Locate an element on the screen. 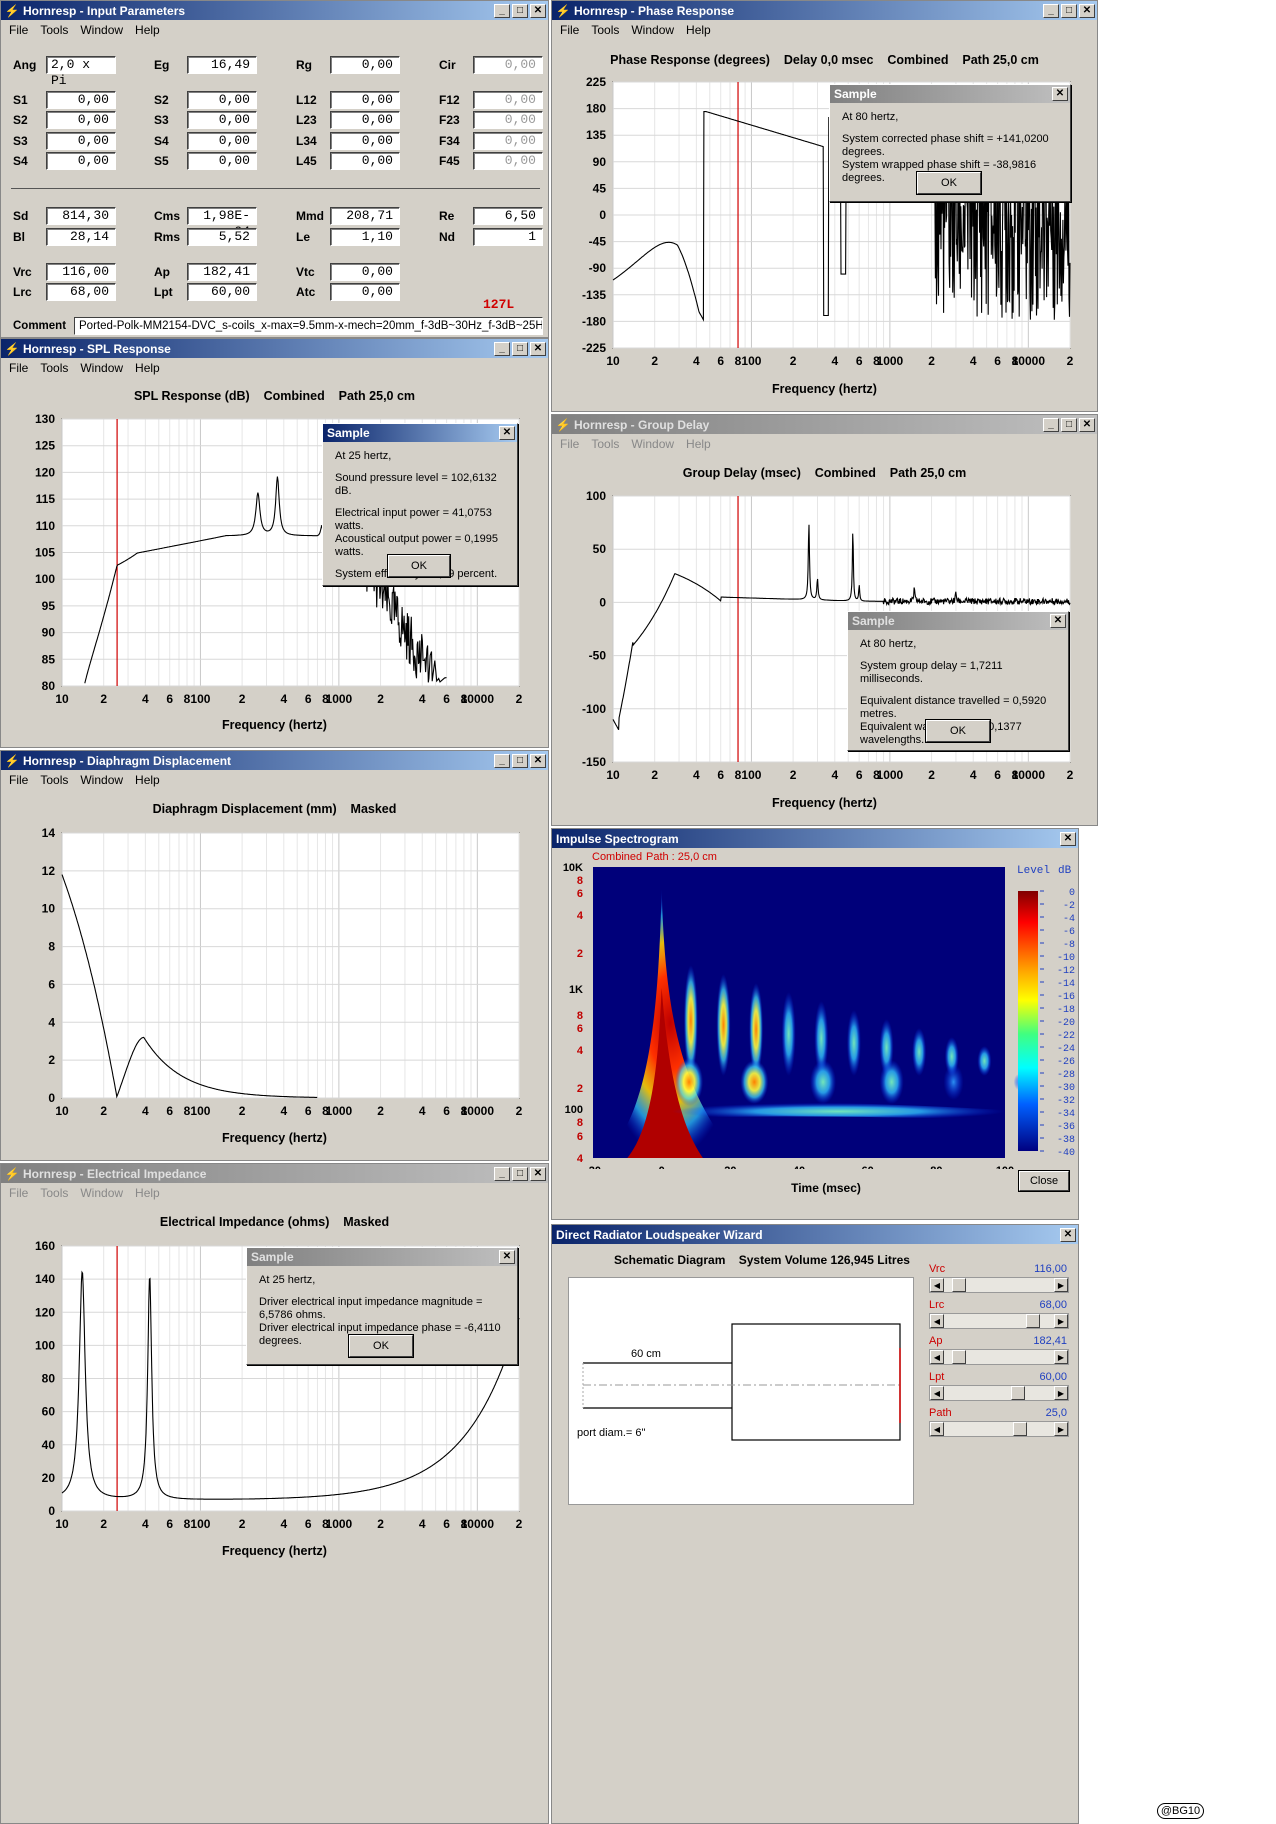  param-field-f23: 0,00 is located at coordinates (508, 120).